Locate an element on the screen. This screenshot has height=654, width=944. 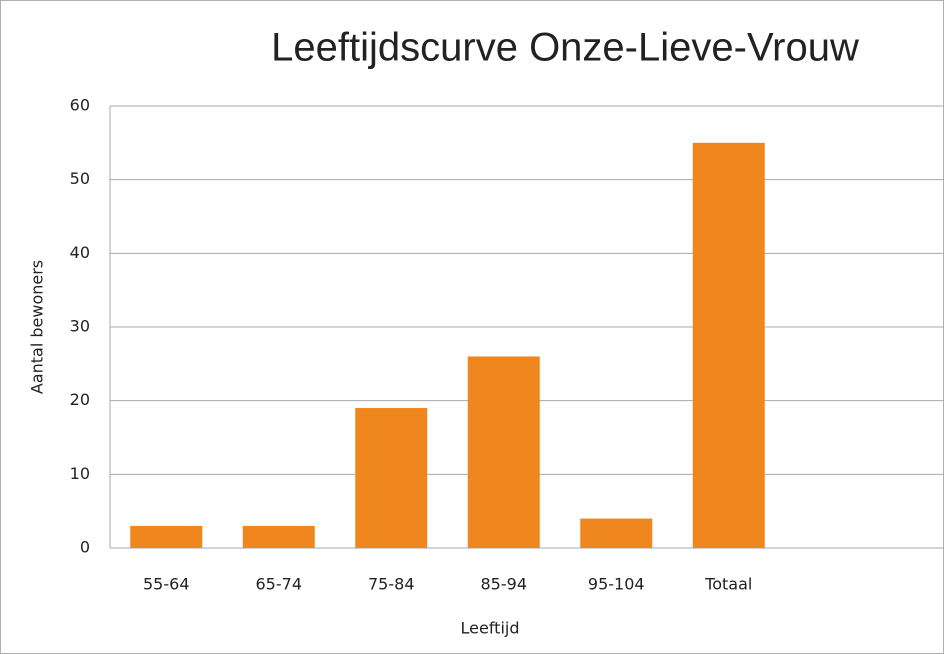
y-tick-label: 60 is located at coordinates (80, 105).